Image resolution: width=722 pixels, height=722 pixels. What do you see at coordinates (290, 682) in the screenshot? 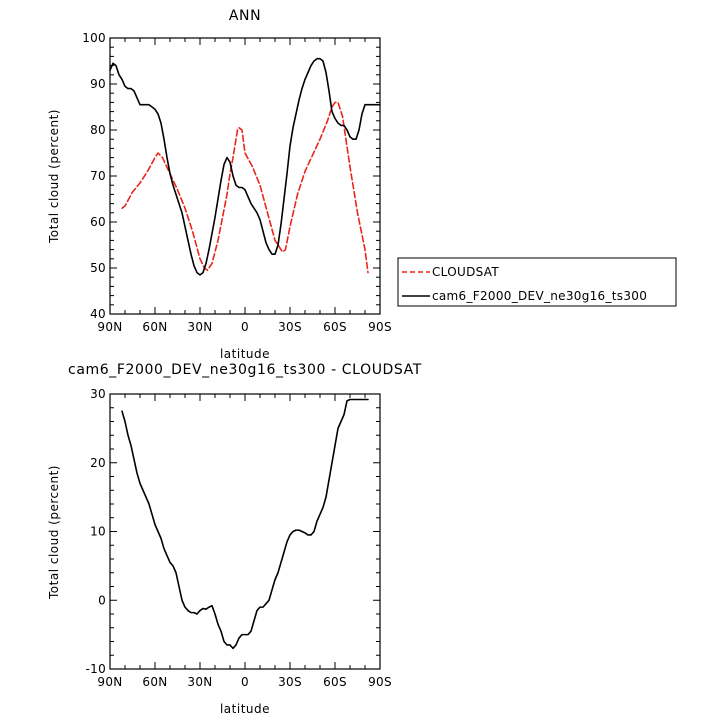
I see `bottom-chart-x-tick-label: 30S` at bounding box center [290, 682].